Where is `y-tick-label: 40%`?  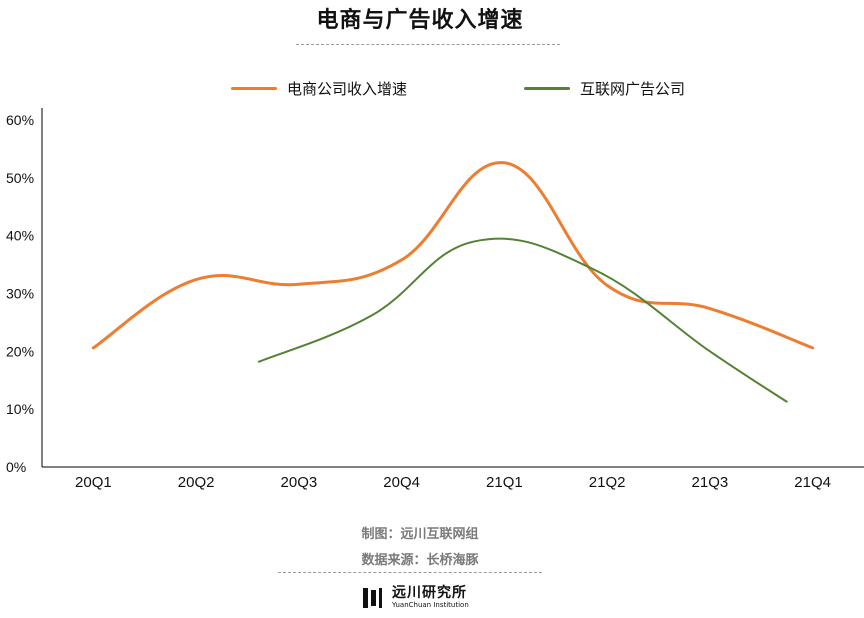 y-tick-label: 40% is located at coordinates (20, 236).